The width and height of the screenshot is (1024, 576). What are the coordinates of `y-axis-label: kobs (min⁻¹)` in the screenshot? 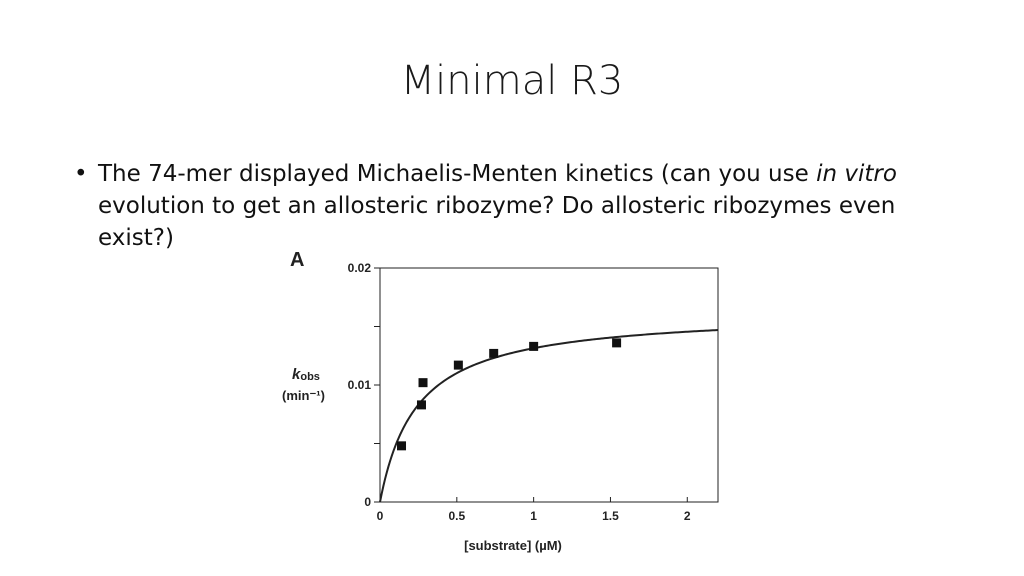 It's located at (303, 384).